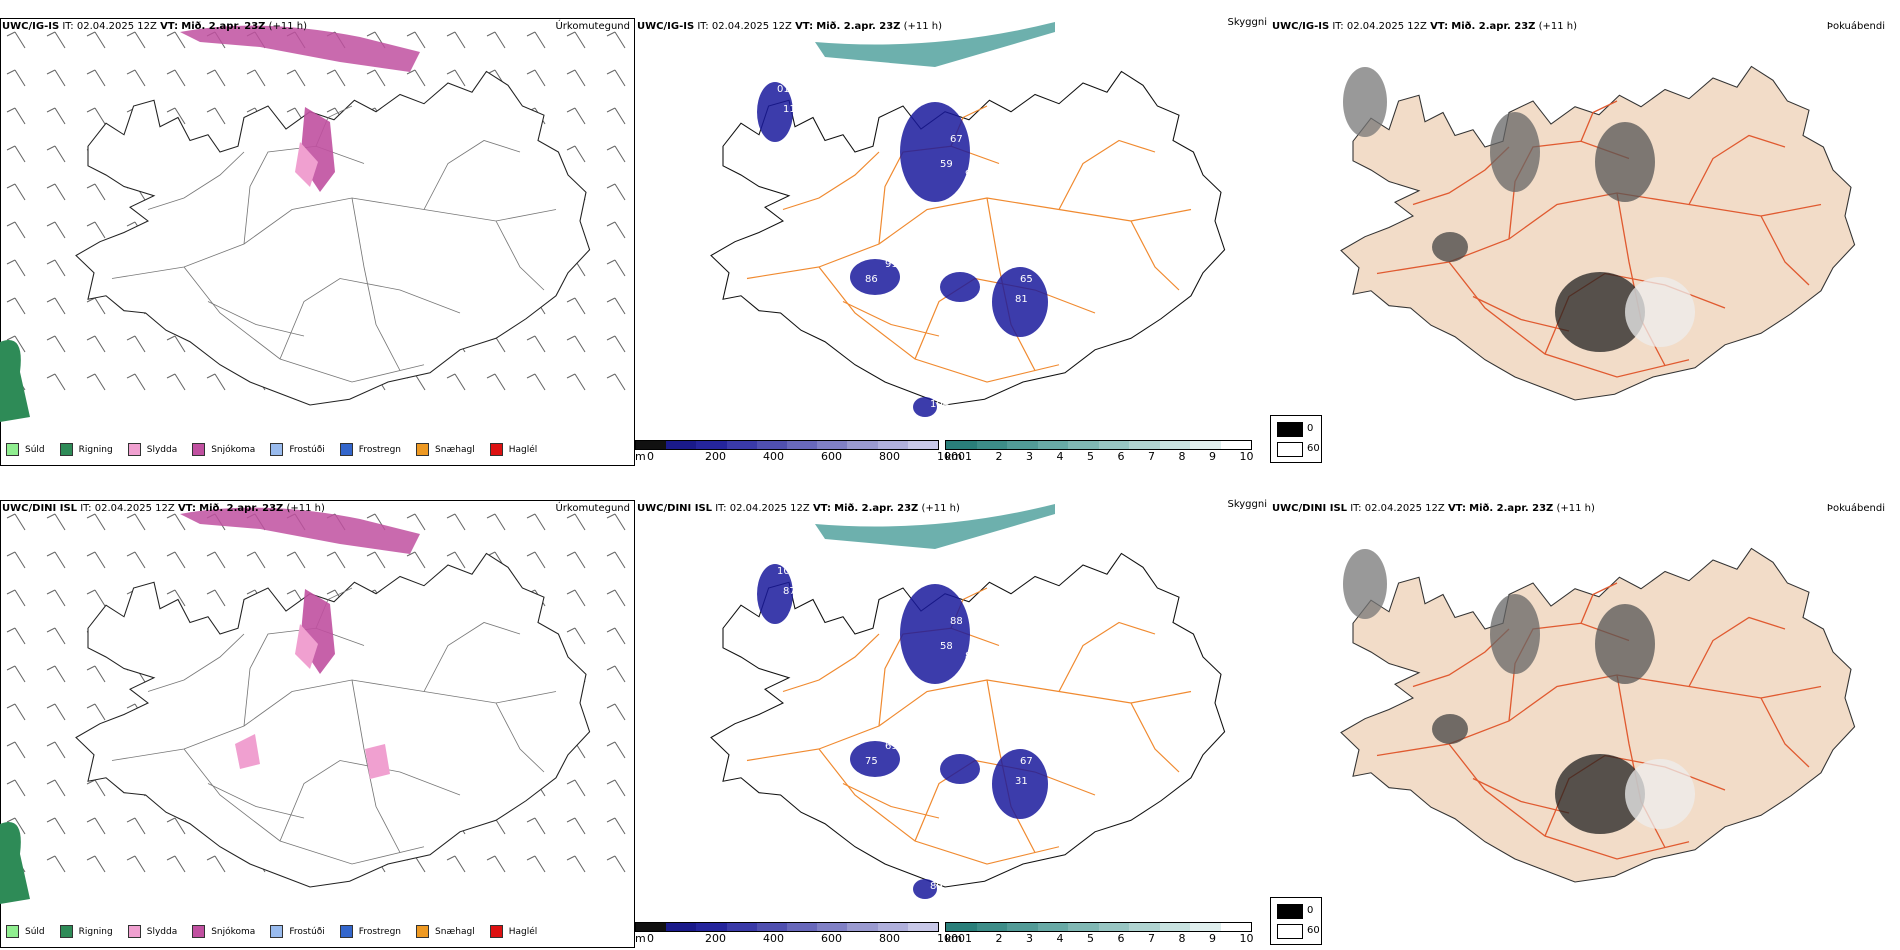  What do you see at coordinates (891, 264) in the screenshot?
I see `ceiling-value: 91` at bounding box center [891, 264].